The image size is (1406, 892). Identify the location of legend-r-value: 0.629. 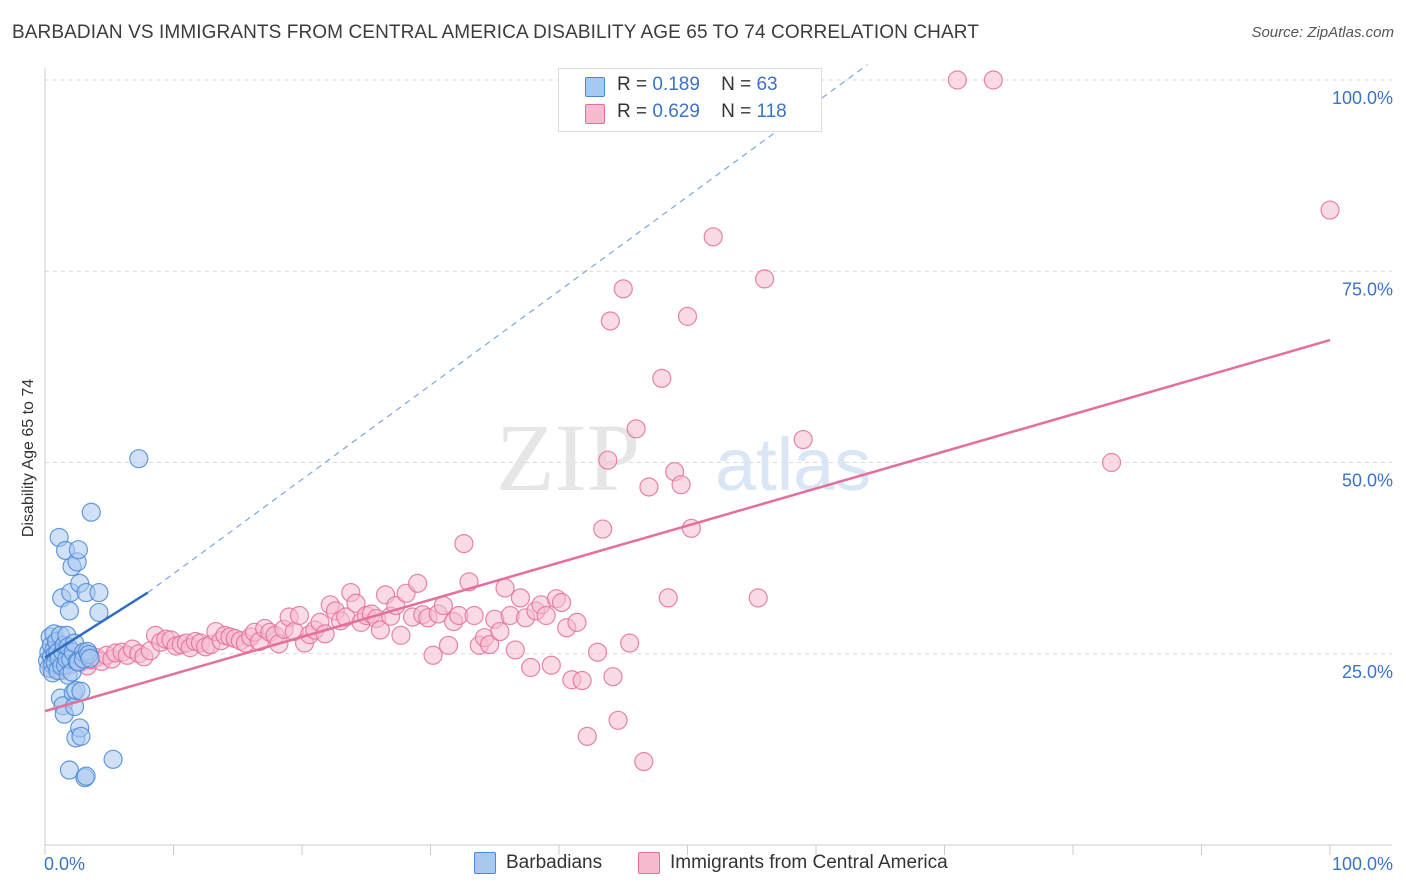
(676, 111).